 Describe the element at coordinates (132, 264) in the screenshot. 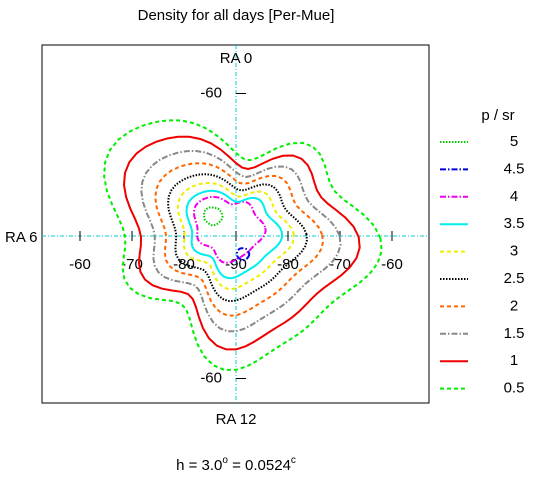

I see `x-tick-label: -70` at that location.